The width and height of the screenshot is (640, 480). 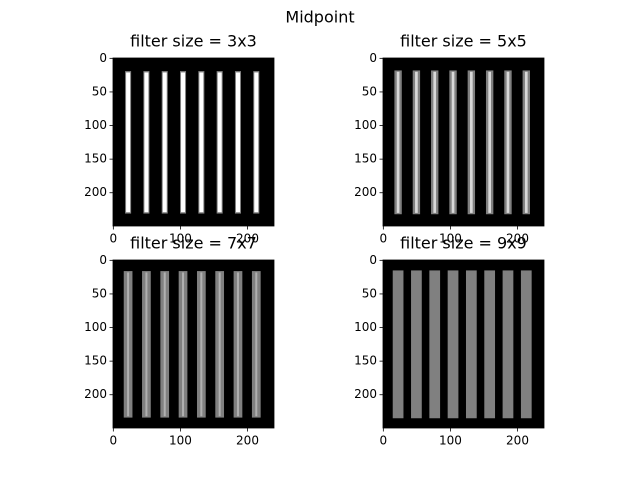 I want to click on axes-title: filter size = 7x7, so click(x=193, y=243).